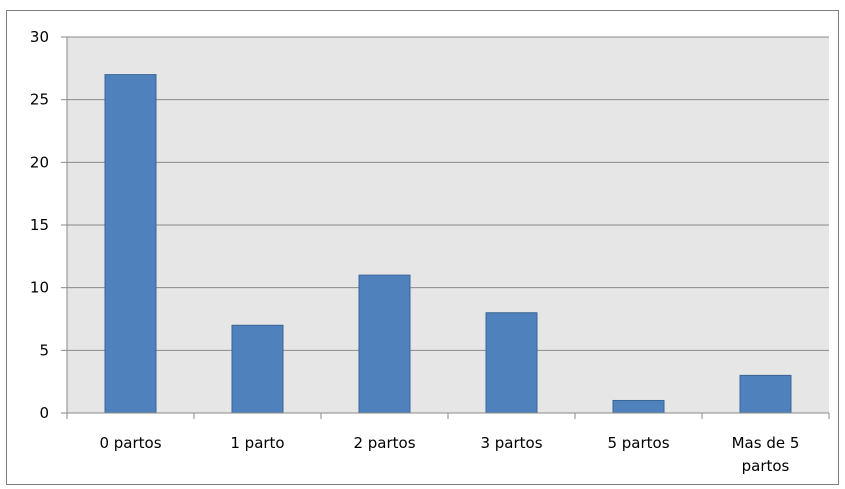  I want to click on y-tick-label: 25, so click(39, 100).